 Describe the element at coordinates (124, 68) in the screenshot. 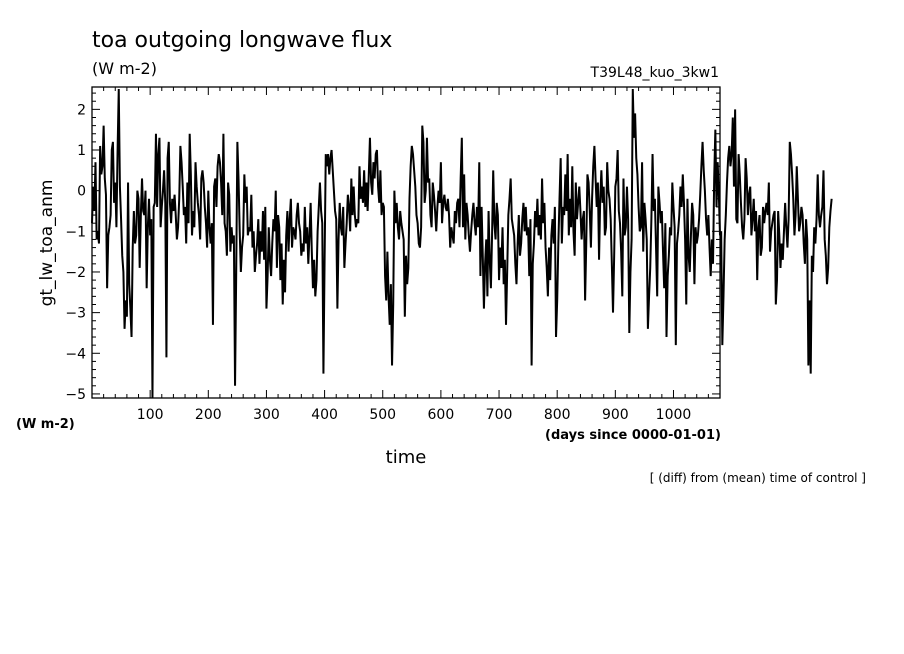

I see `chart-subtitle: (W m-2)` at that location.